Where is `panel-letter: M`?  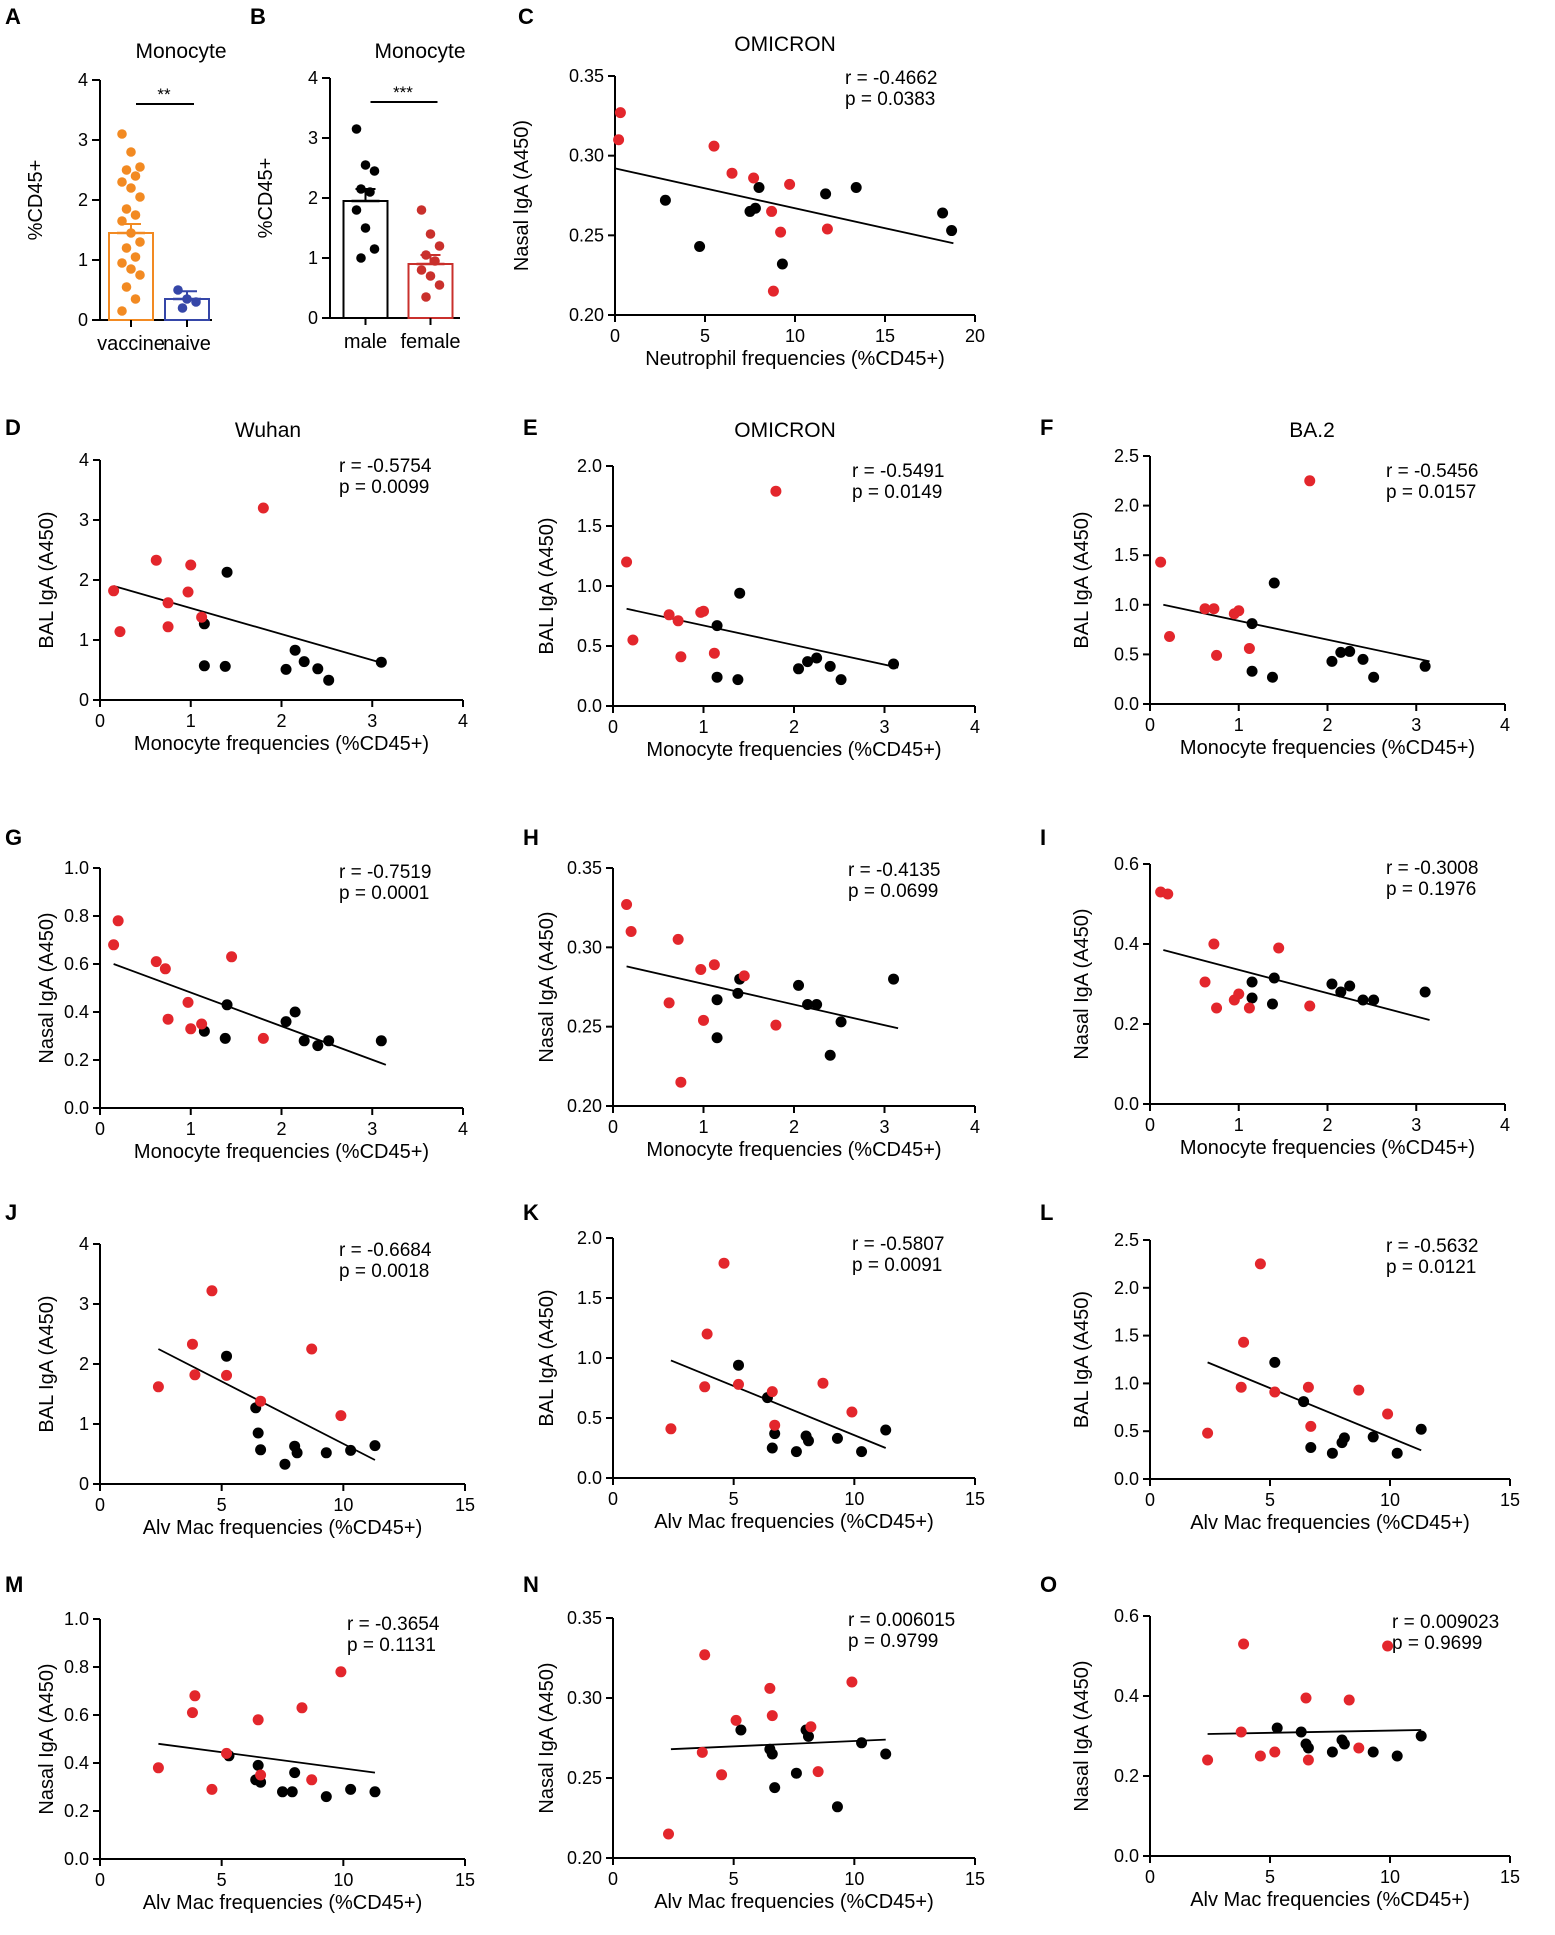 panel-letter: M is located at coordinates (14, 1584).